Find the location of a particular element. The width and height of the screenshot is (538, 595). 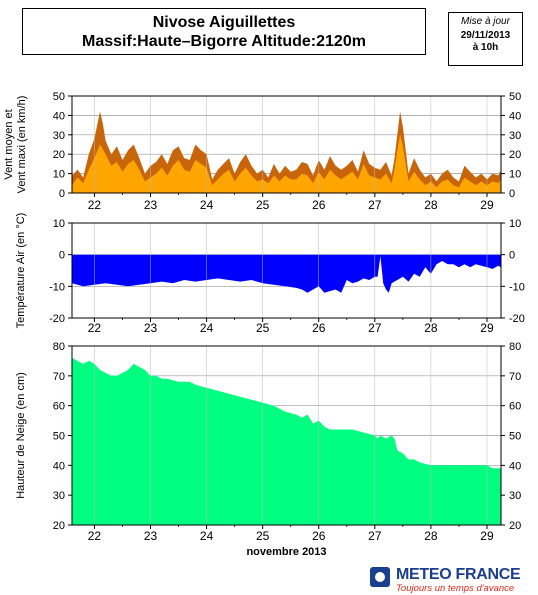

y-tick-label-left: -20 is located at coordinates (57, 319).